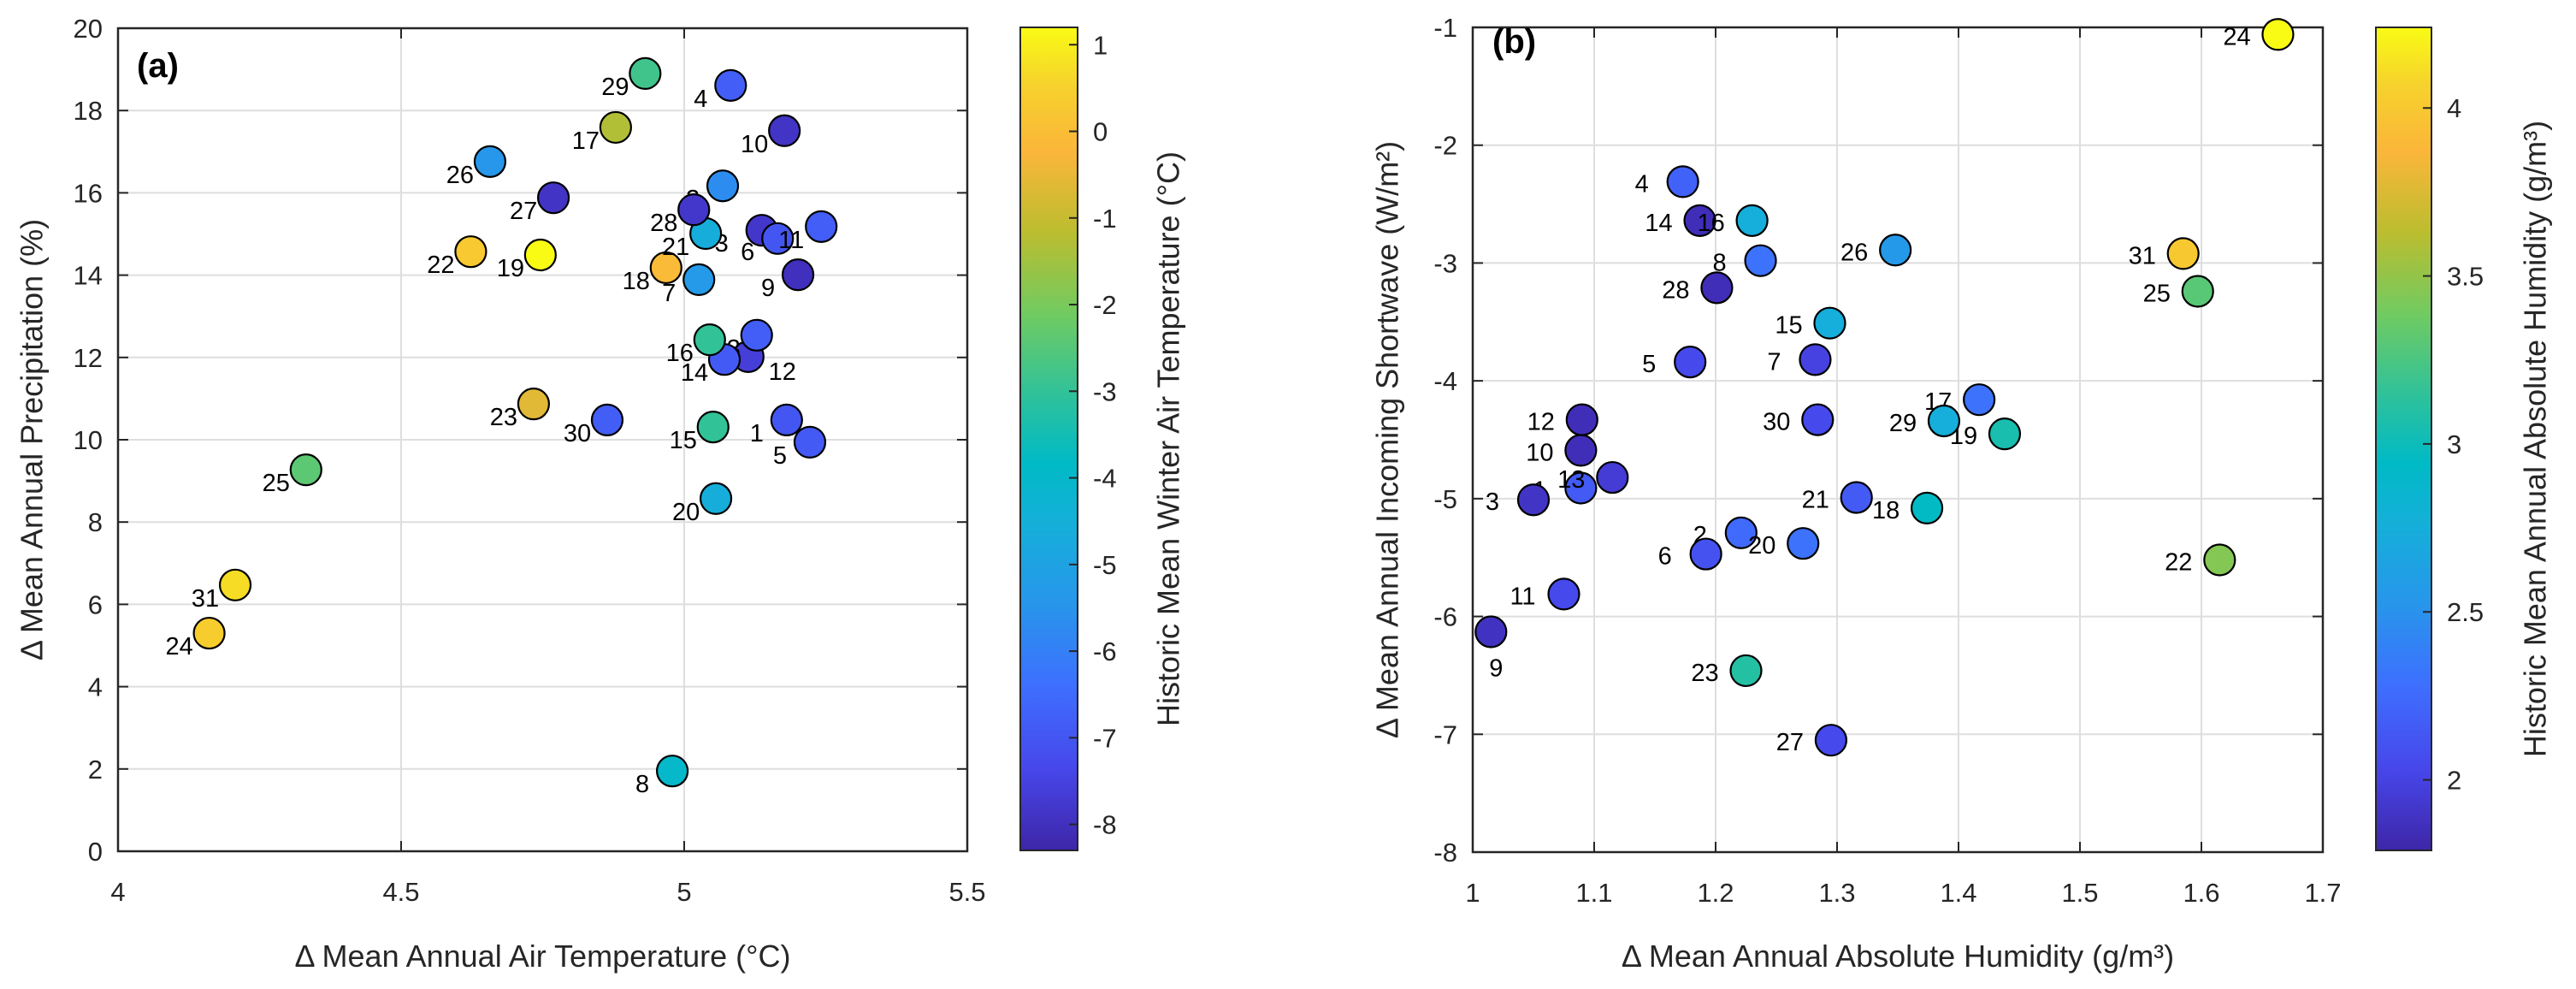 The width and height of the screenshot is (2576, 989). I want to click on x-tick-label: 1.2, so click(1715, 893).